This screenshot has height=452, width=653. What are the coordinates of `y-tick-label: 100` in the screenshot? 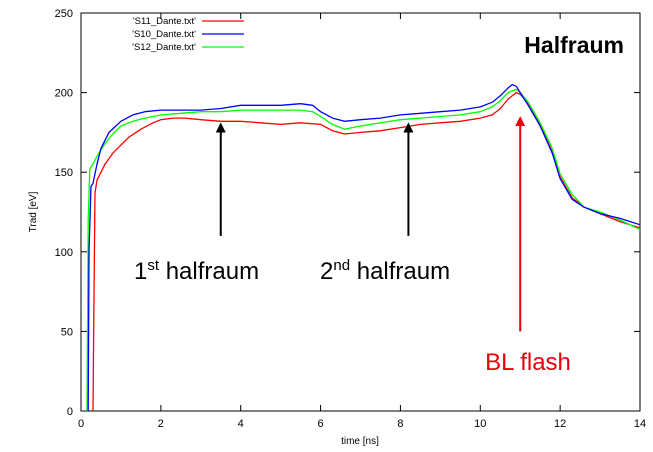 It's located at (64, 253).